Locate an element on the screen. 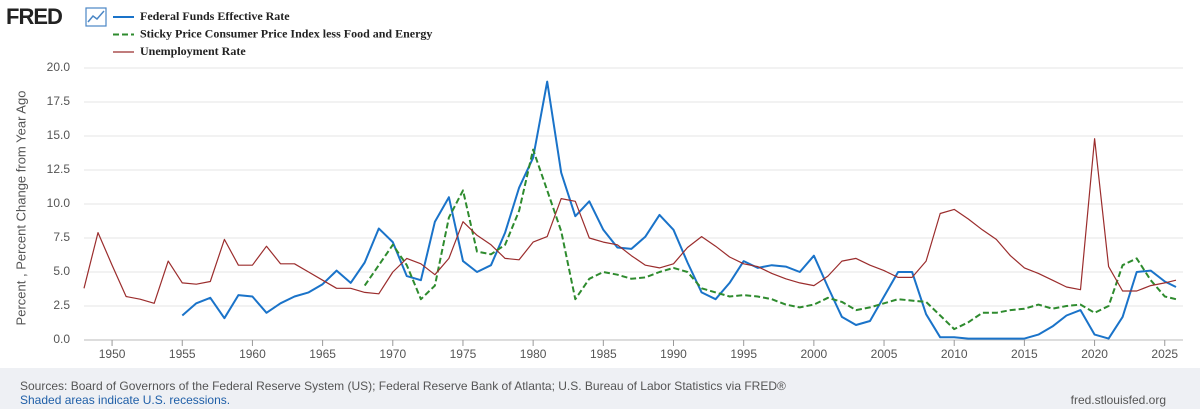  x-tick-label: 1975 is located at coordinates (463, 354).